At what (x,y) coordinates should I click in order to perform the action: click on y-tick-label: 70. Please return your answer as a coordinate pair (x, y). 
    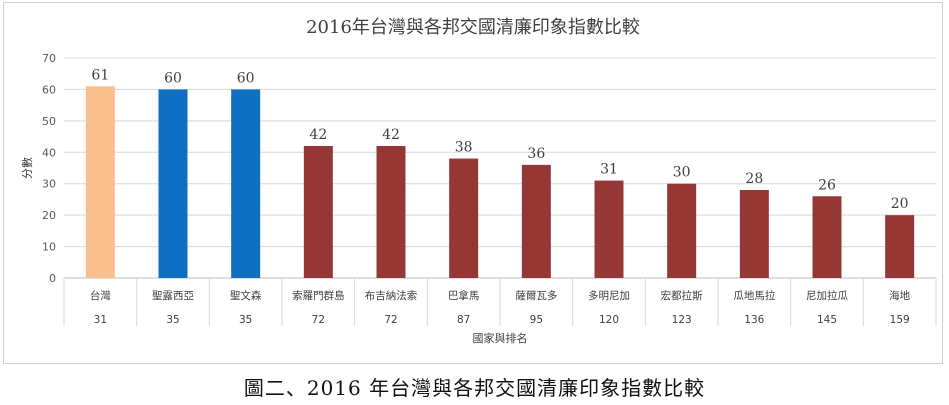
    Looking at the image, I should click on (49, 58).